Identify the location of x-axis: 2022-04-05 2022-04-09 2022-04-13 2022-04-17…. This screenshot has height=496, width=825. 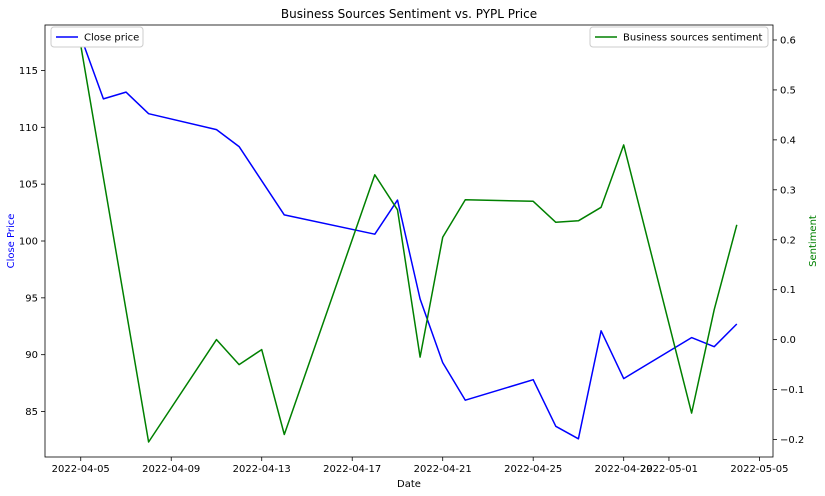
(420, 466).